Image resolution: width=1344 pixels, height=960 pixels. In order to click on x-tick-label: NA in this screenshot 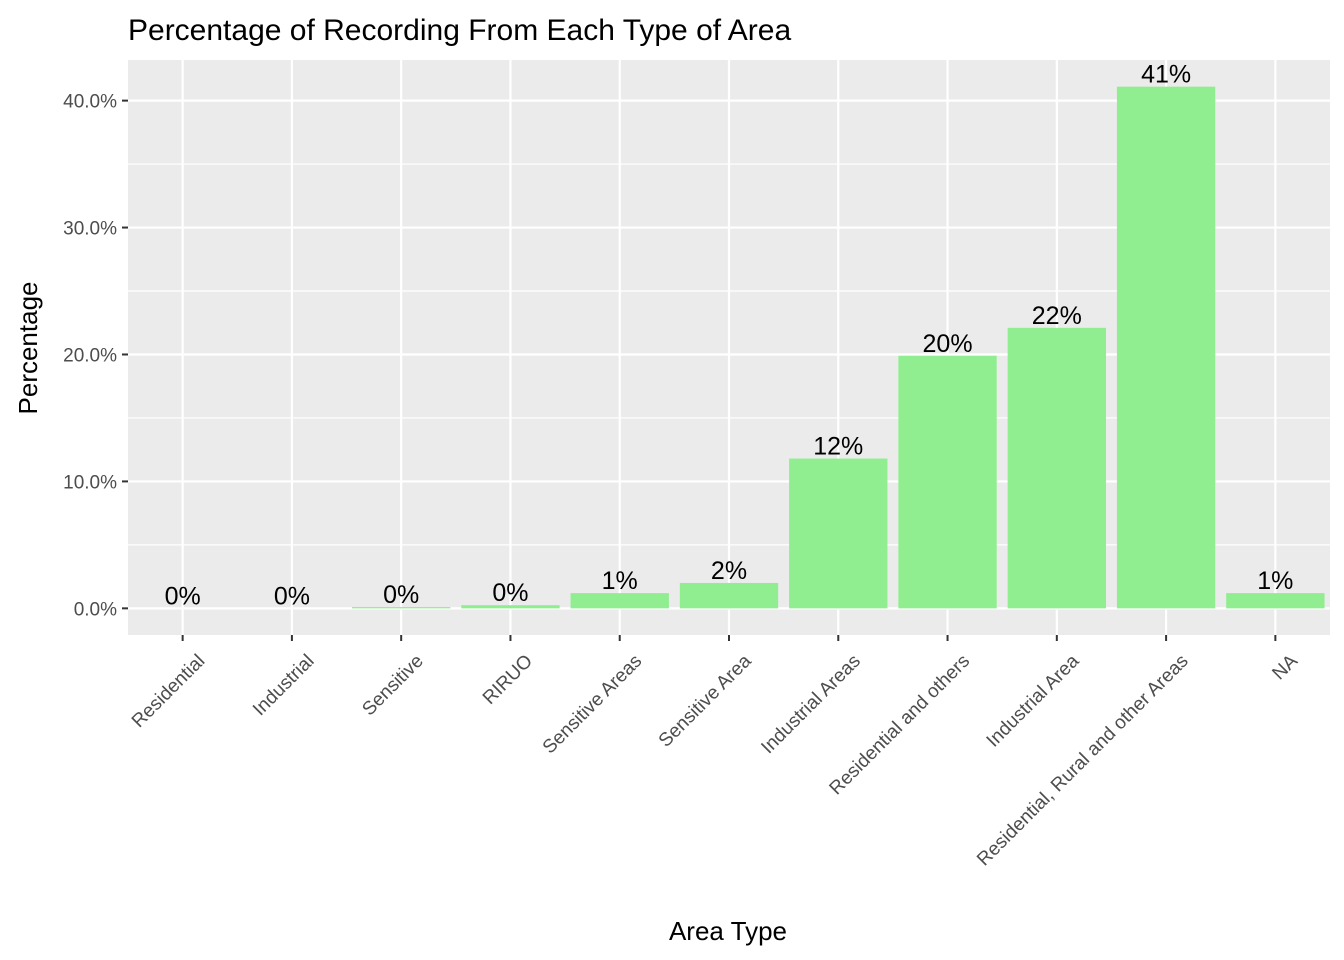, I will do `click(1285, 668)`.